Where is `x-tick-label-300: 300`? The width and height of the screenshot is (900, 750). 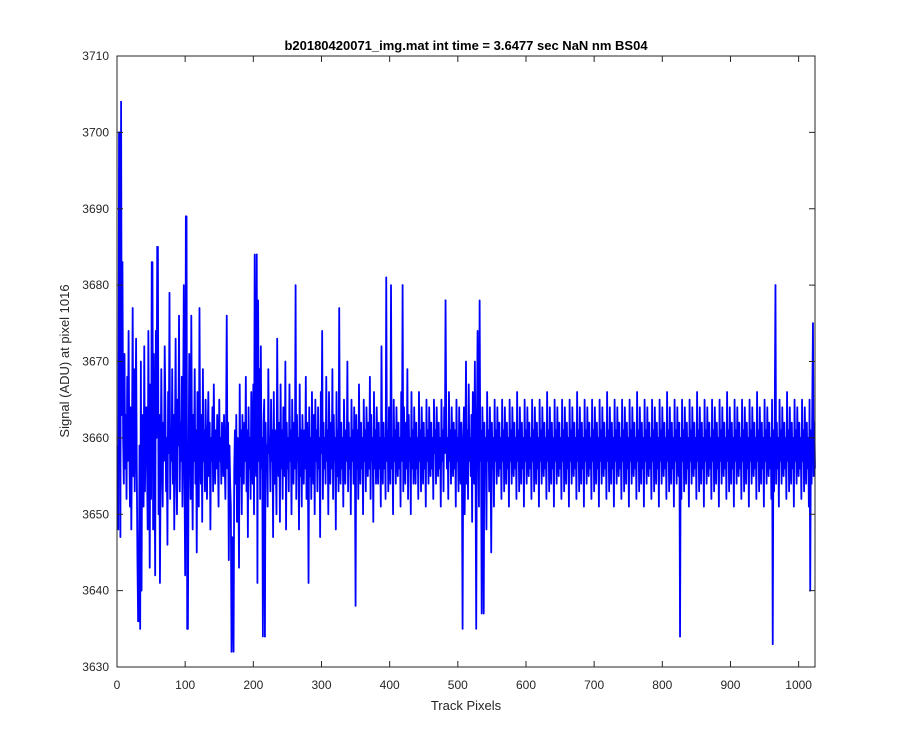 x-tick-label-300: 300 is located at coordinates (321, 685).